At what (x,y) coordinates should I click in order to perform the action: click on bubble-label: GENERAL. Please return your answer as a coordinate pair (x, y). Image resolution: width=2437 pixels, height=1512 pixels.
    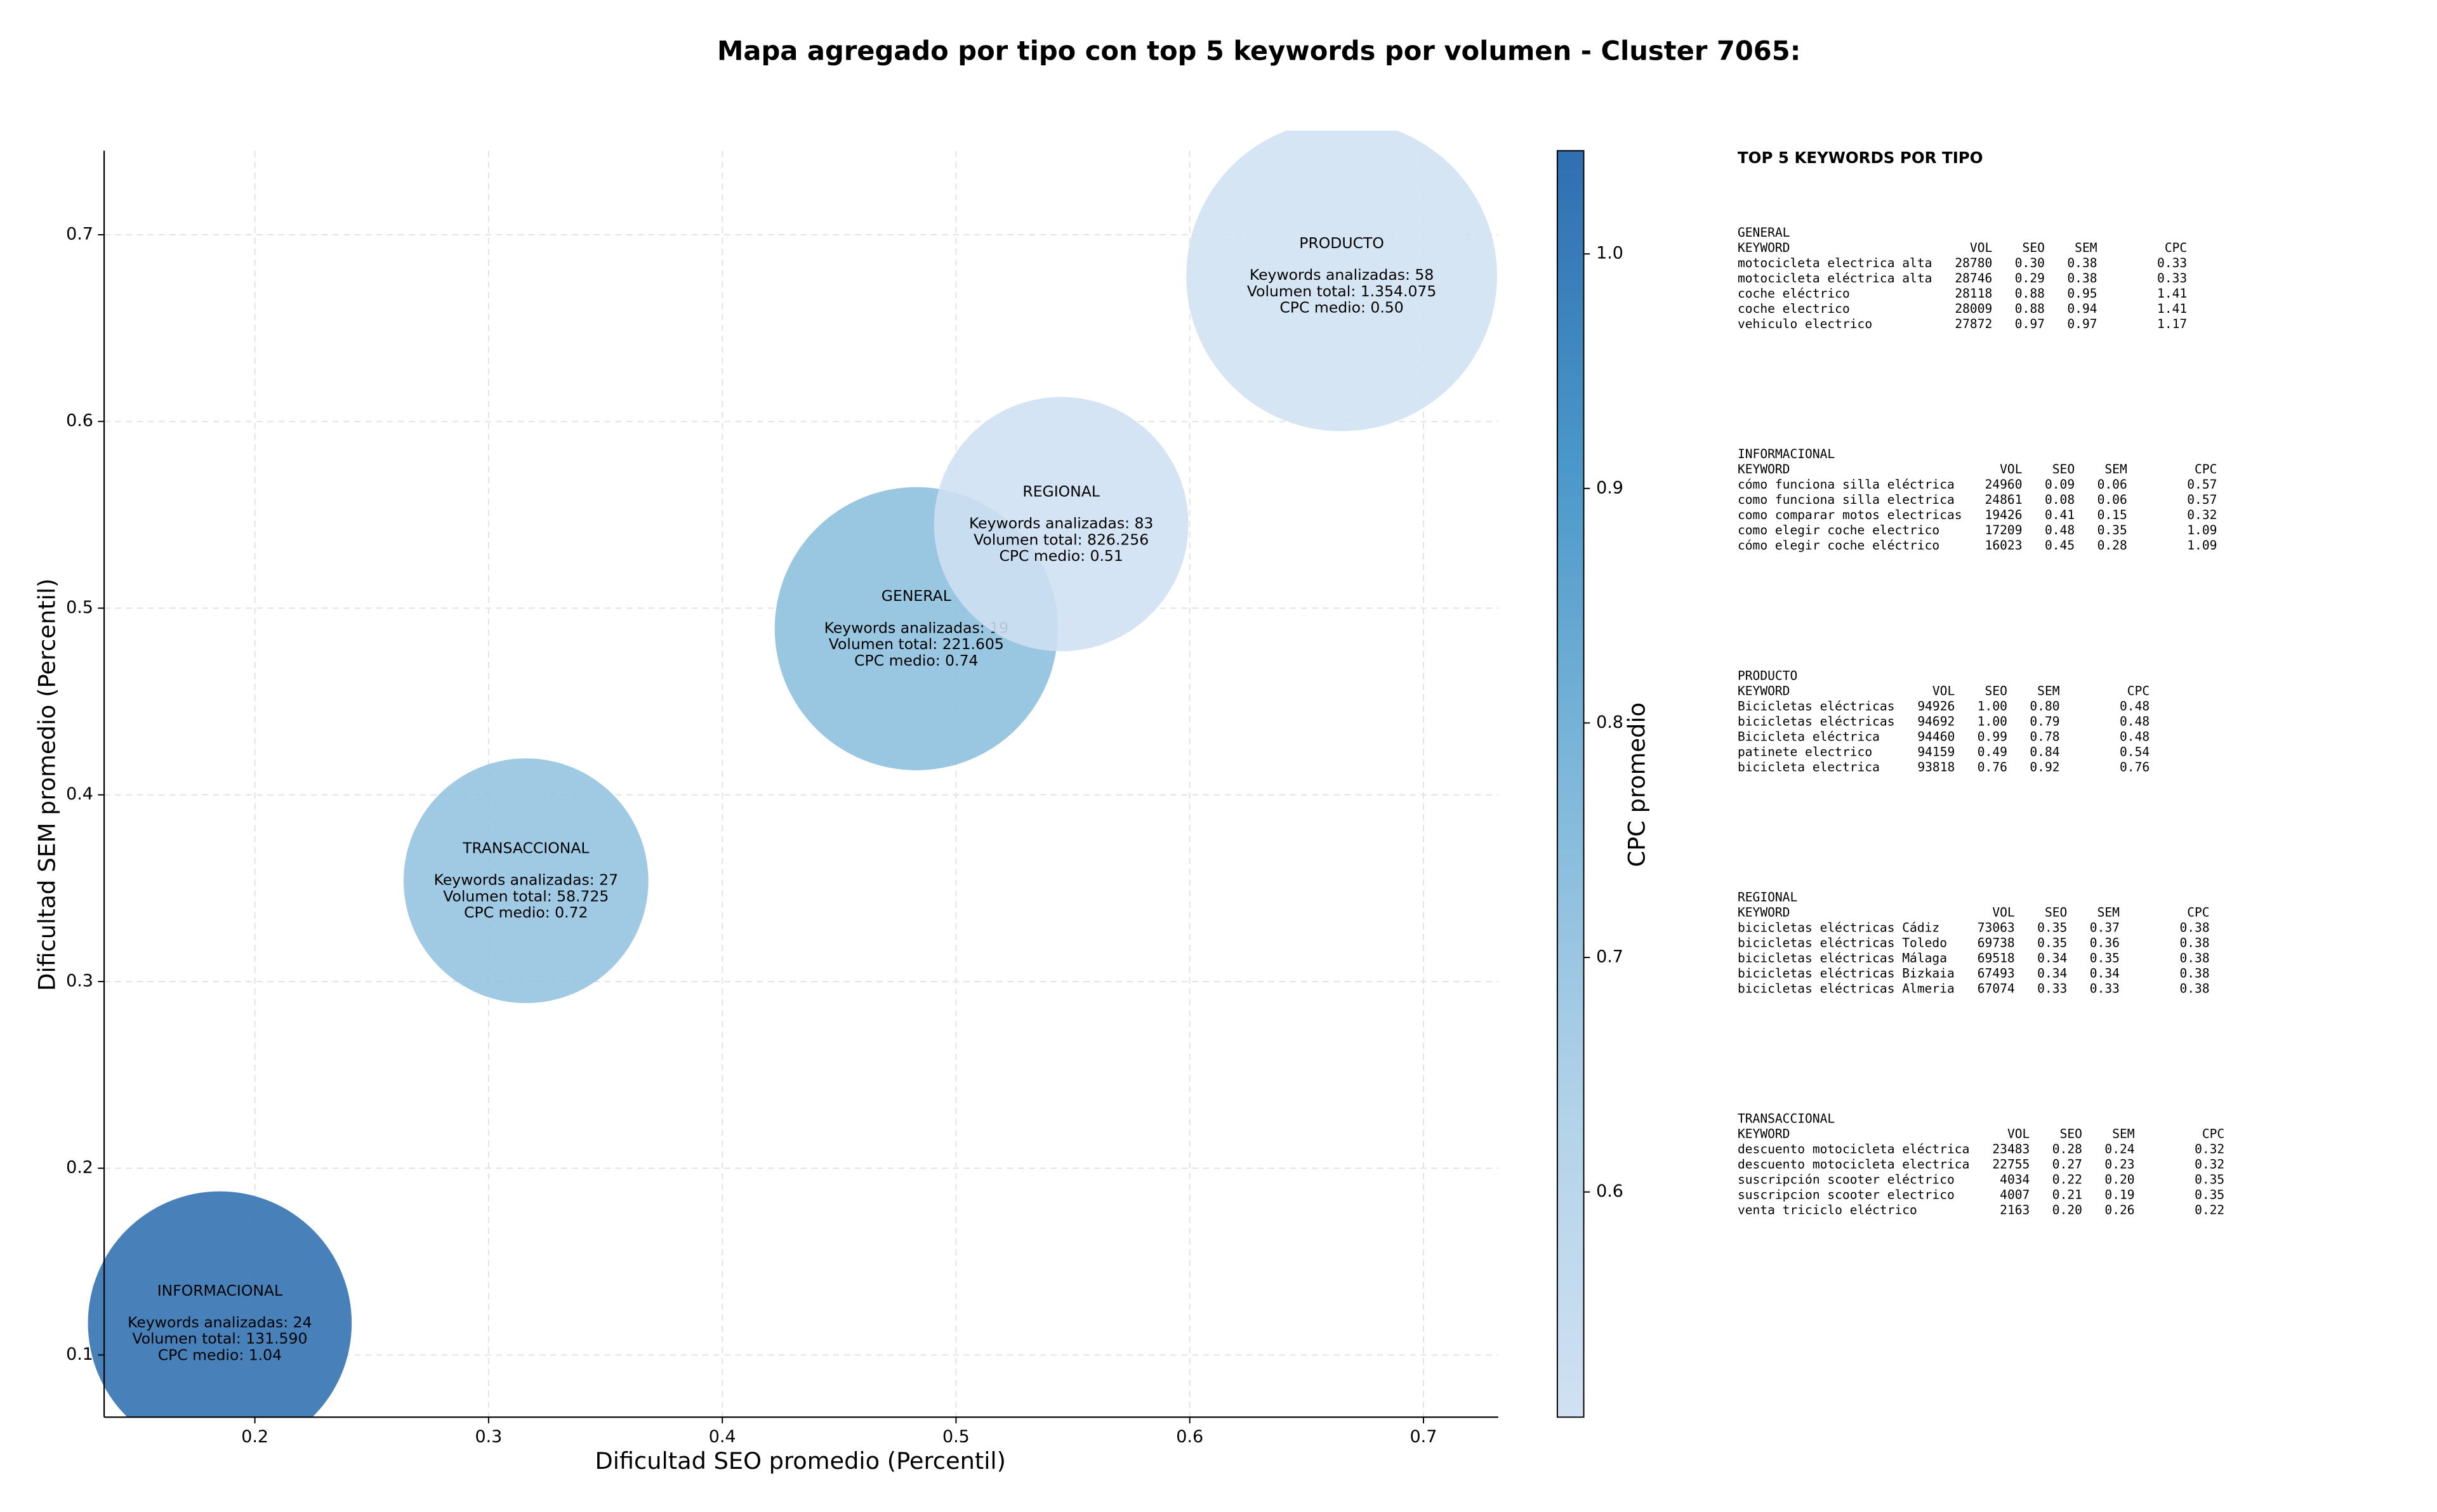
    Looking at the image, I should click on (916, 596).